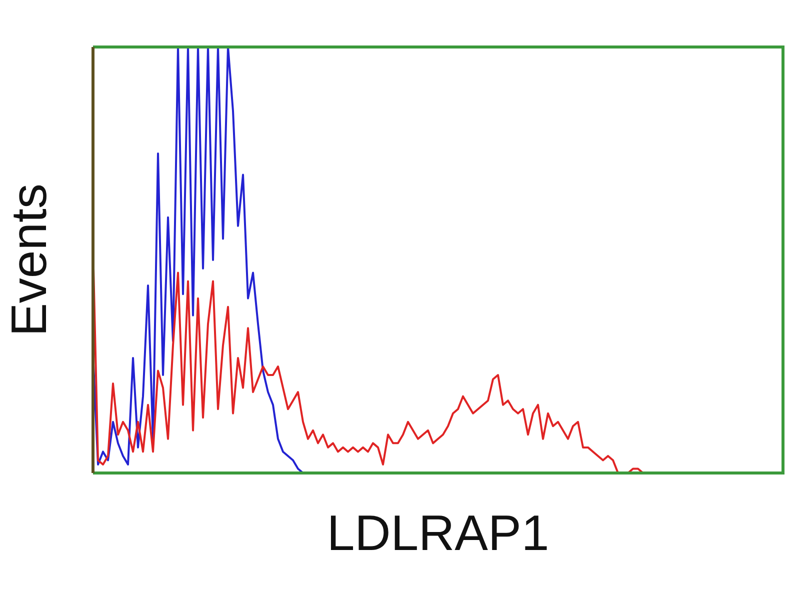  What do you see at coordinates (438, 532) in the screenshot?
I see `x-axis-title: LDLRAP1` at bounding box center [438, 532].